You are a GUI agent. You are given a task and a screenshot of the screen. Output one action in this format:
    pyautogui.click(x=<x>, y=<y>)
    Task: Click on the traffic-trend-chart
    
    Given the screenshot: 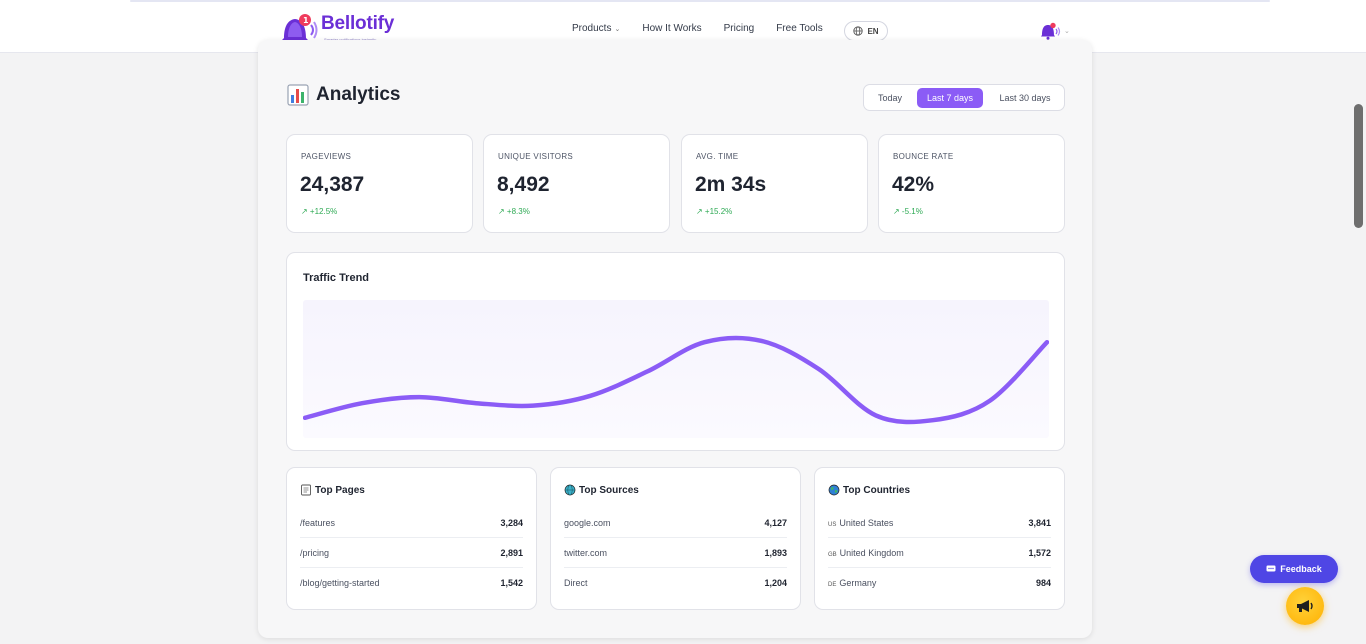 What is the action you would take?
    pyautogui.click(x=676, y=369)
    